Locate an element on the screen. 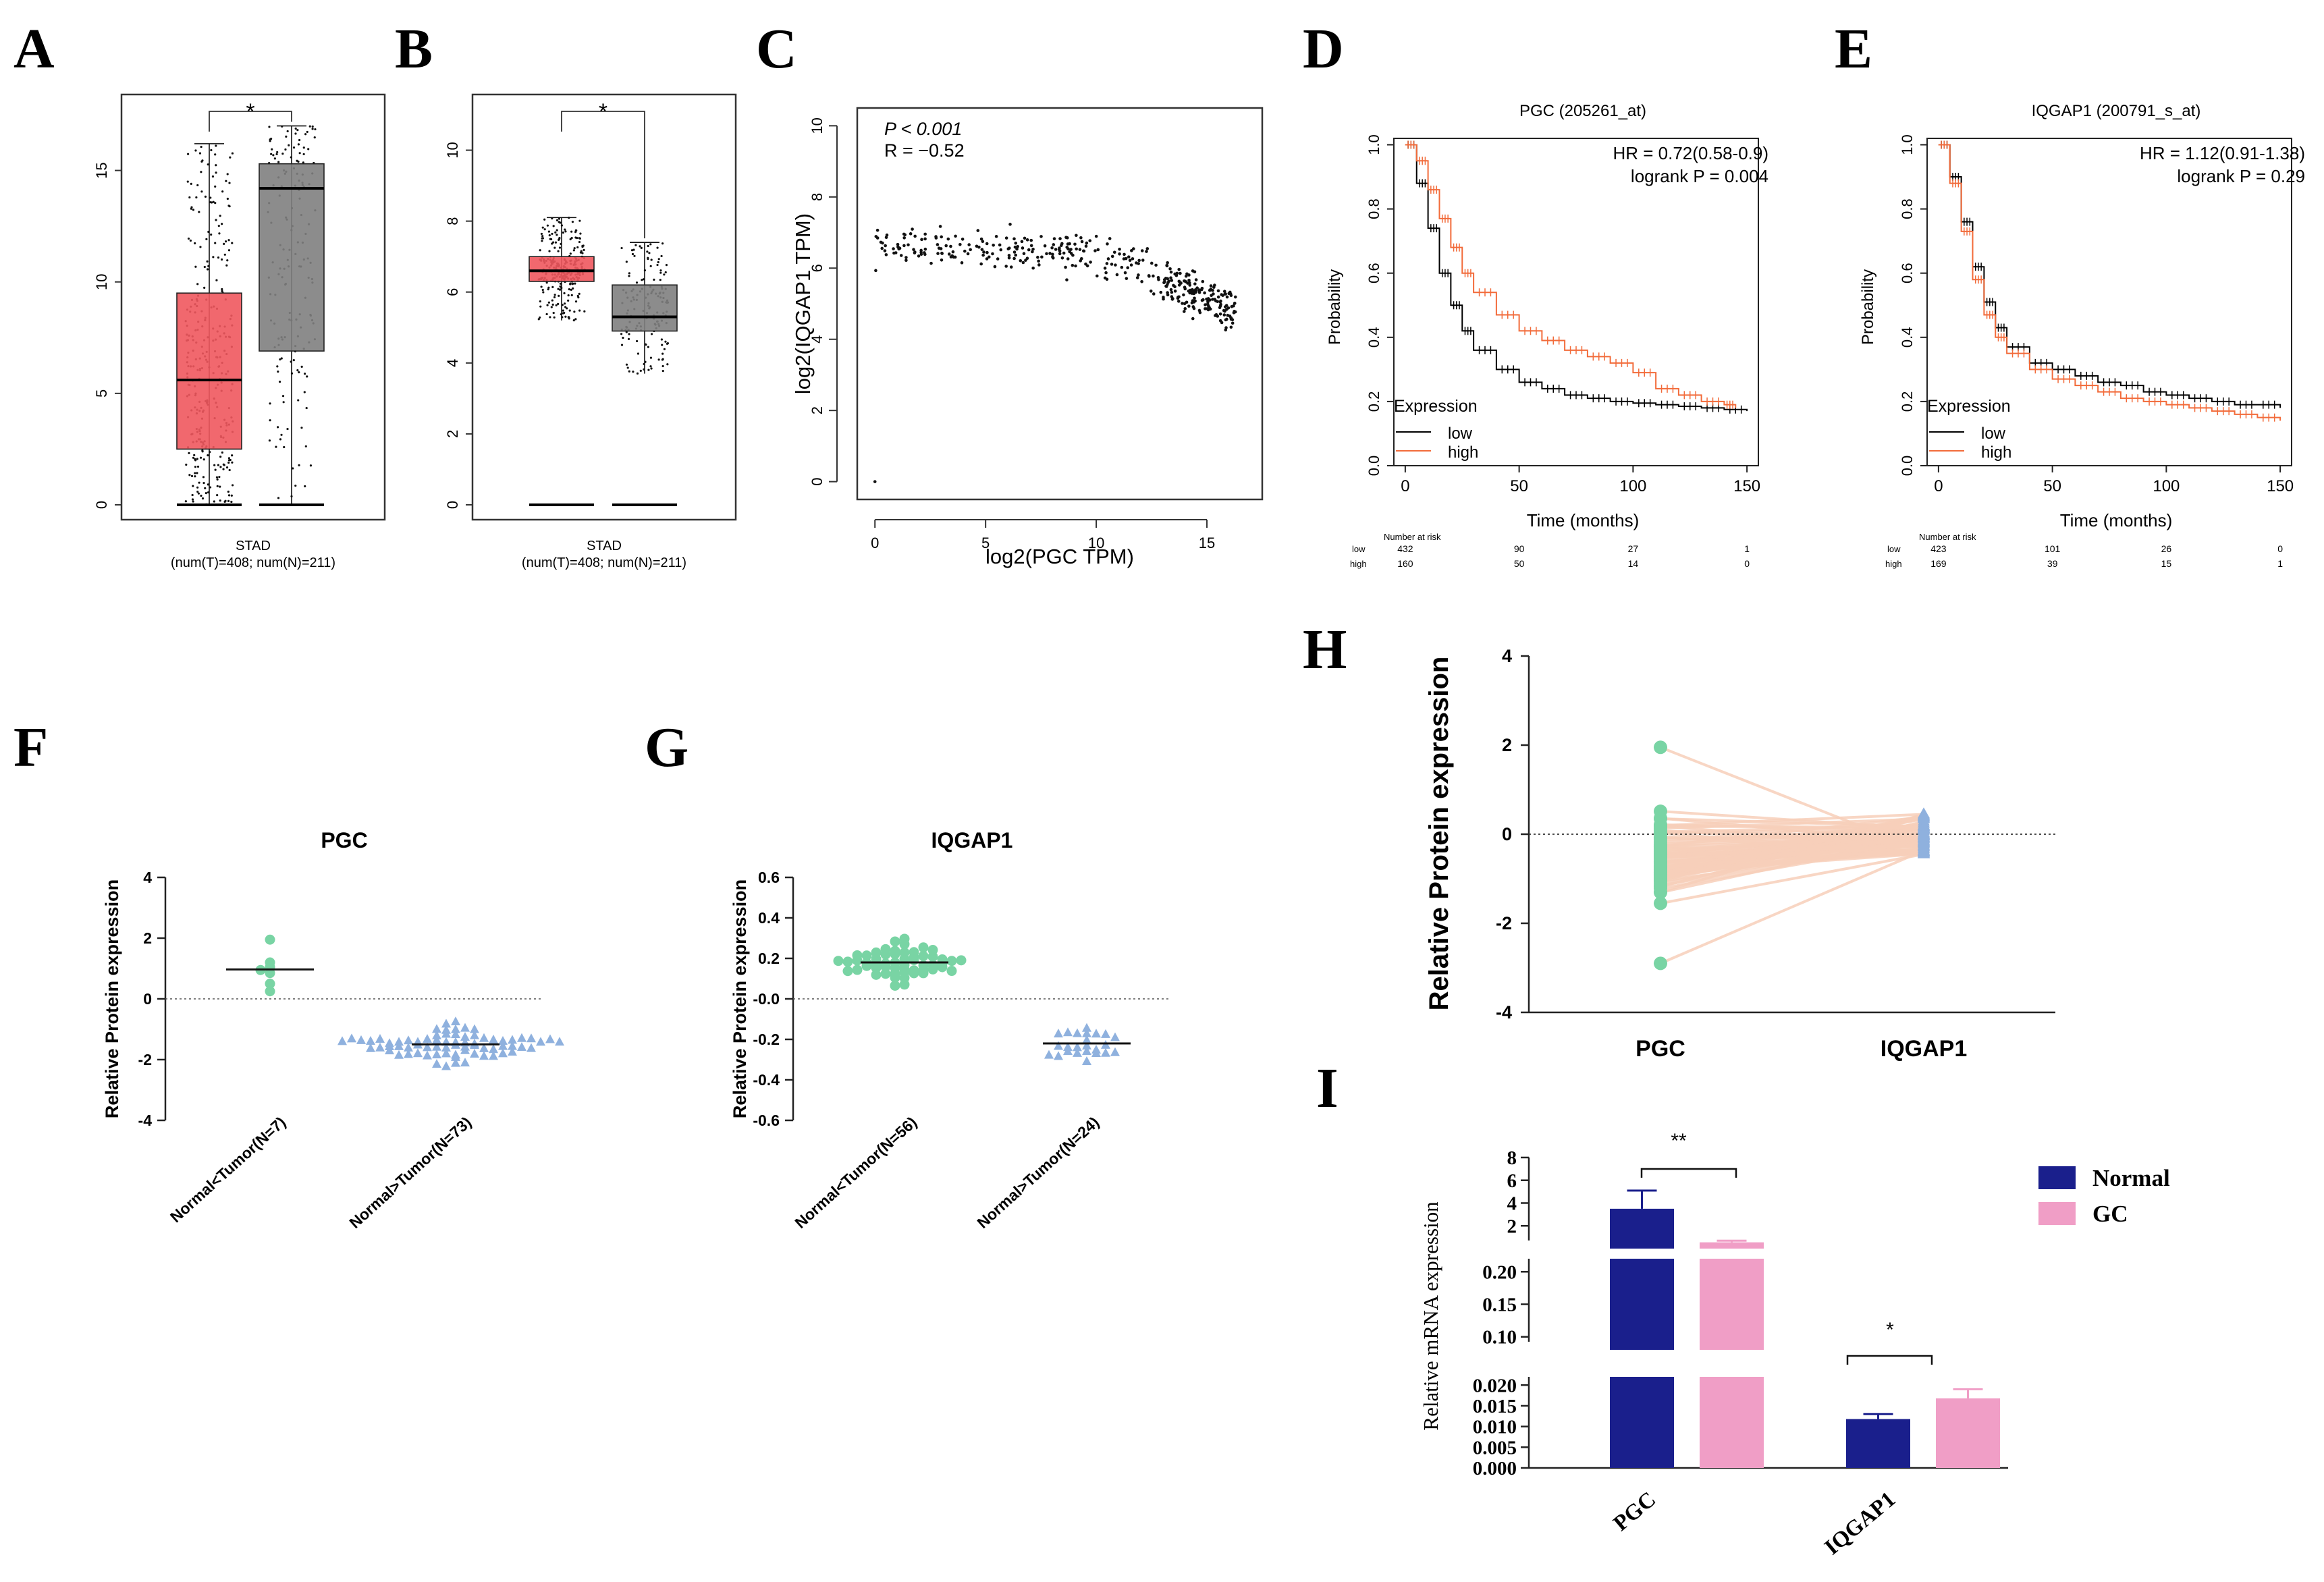 The image size is (2324, 1582). legend-normal: Normal is located at coordinates (2131, 1178).